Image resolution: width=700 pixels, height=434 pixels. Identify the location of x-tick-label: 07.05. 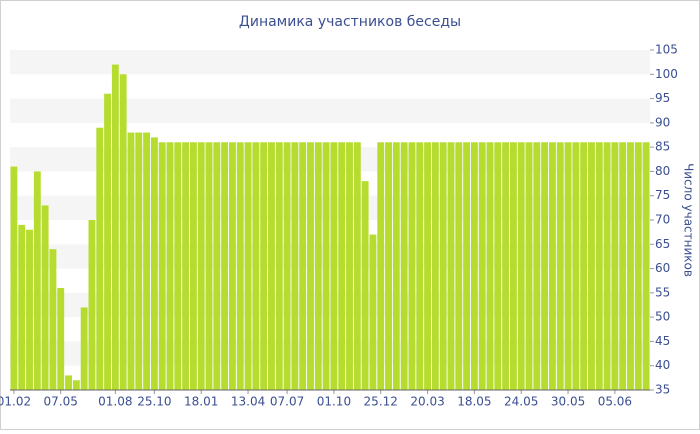
(61, 402).